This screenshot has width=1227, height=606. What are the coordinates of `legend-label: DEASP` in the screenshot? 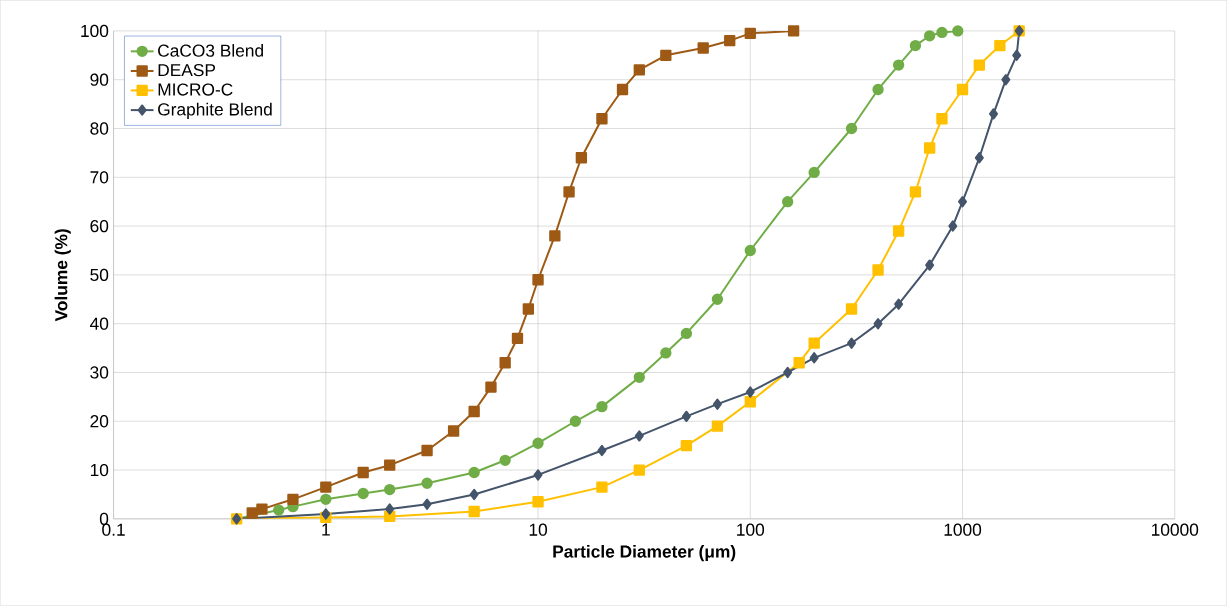 It's located at (187, 70).